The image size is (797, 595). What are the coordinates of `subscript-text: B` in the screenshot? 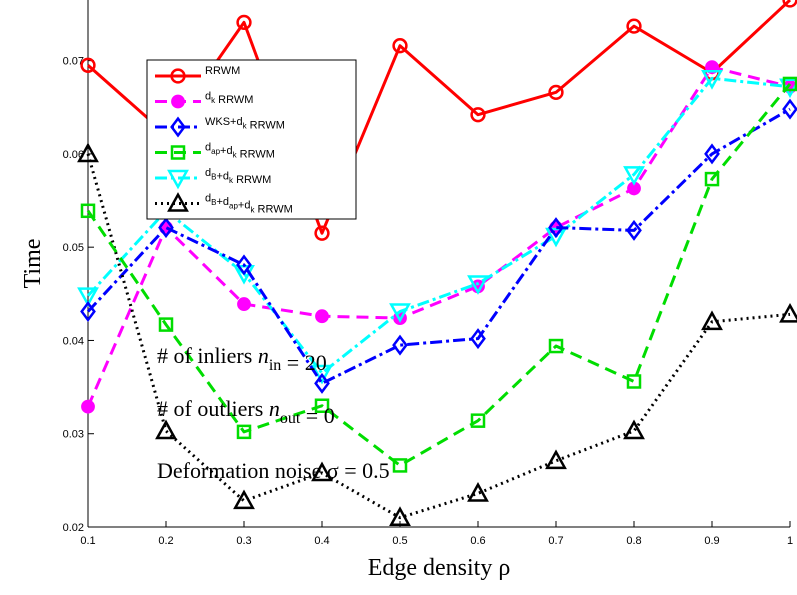 It's located at (213, 202).